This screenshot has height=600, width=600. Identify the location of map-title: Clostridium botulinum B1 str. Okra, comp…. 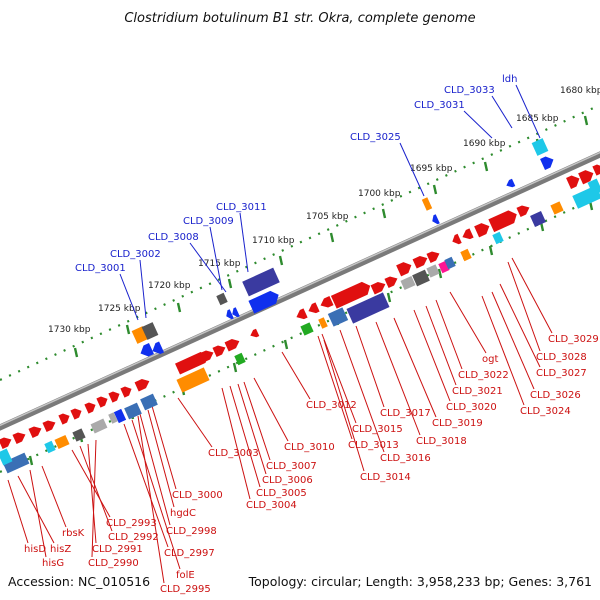
(299, 18).